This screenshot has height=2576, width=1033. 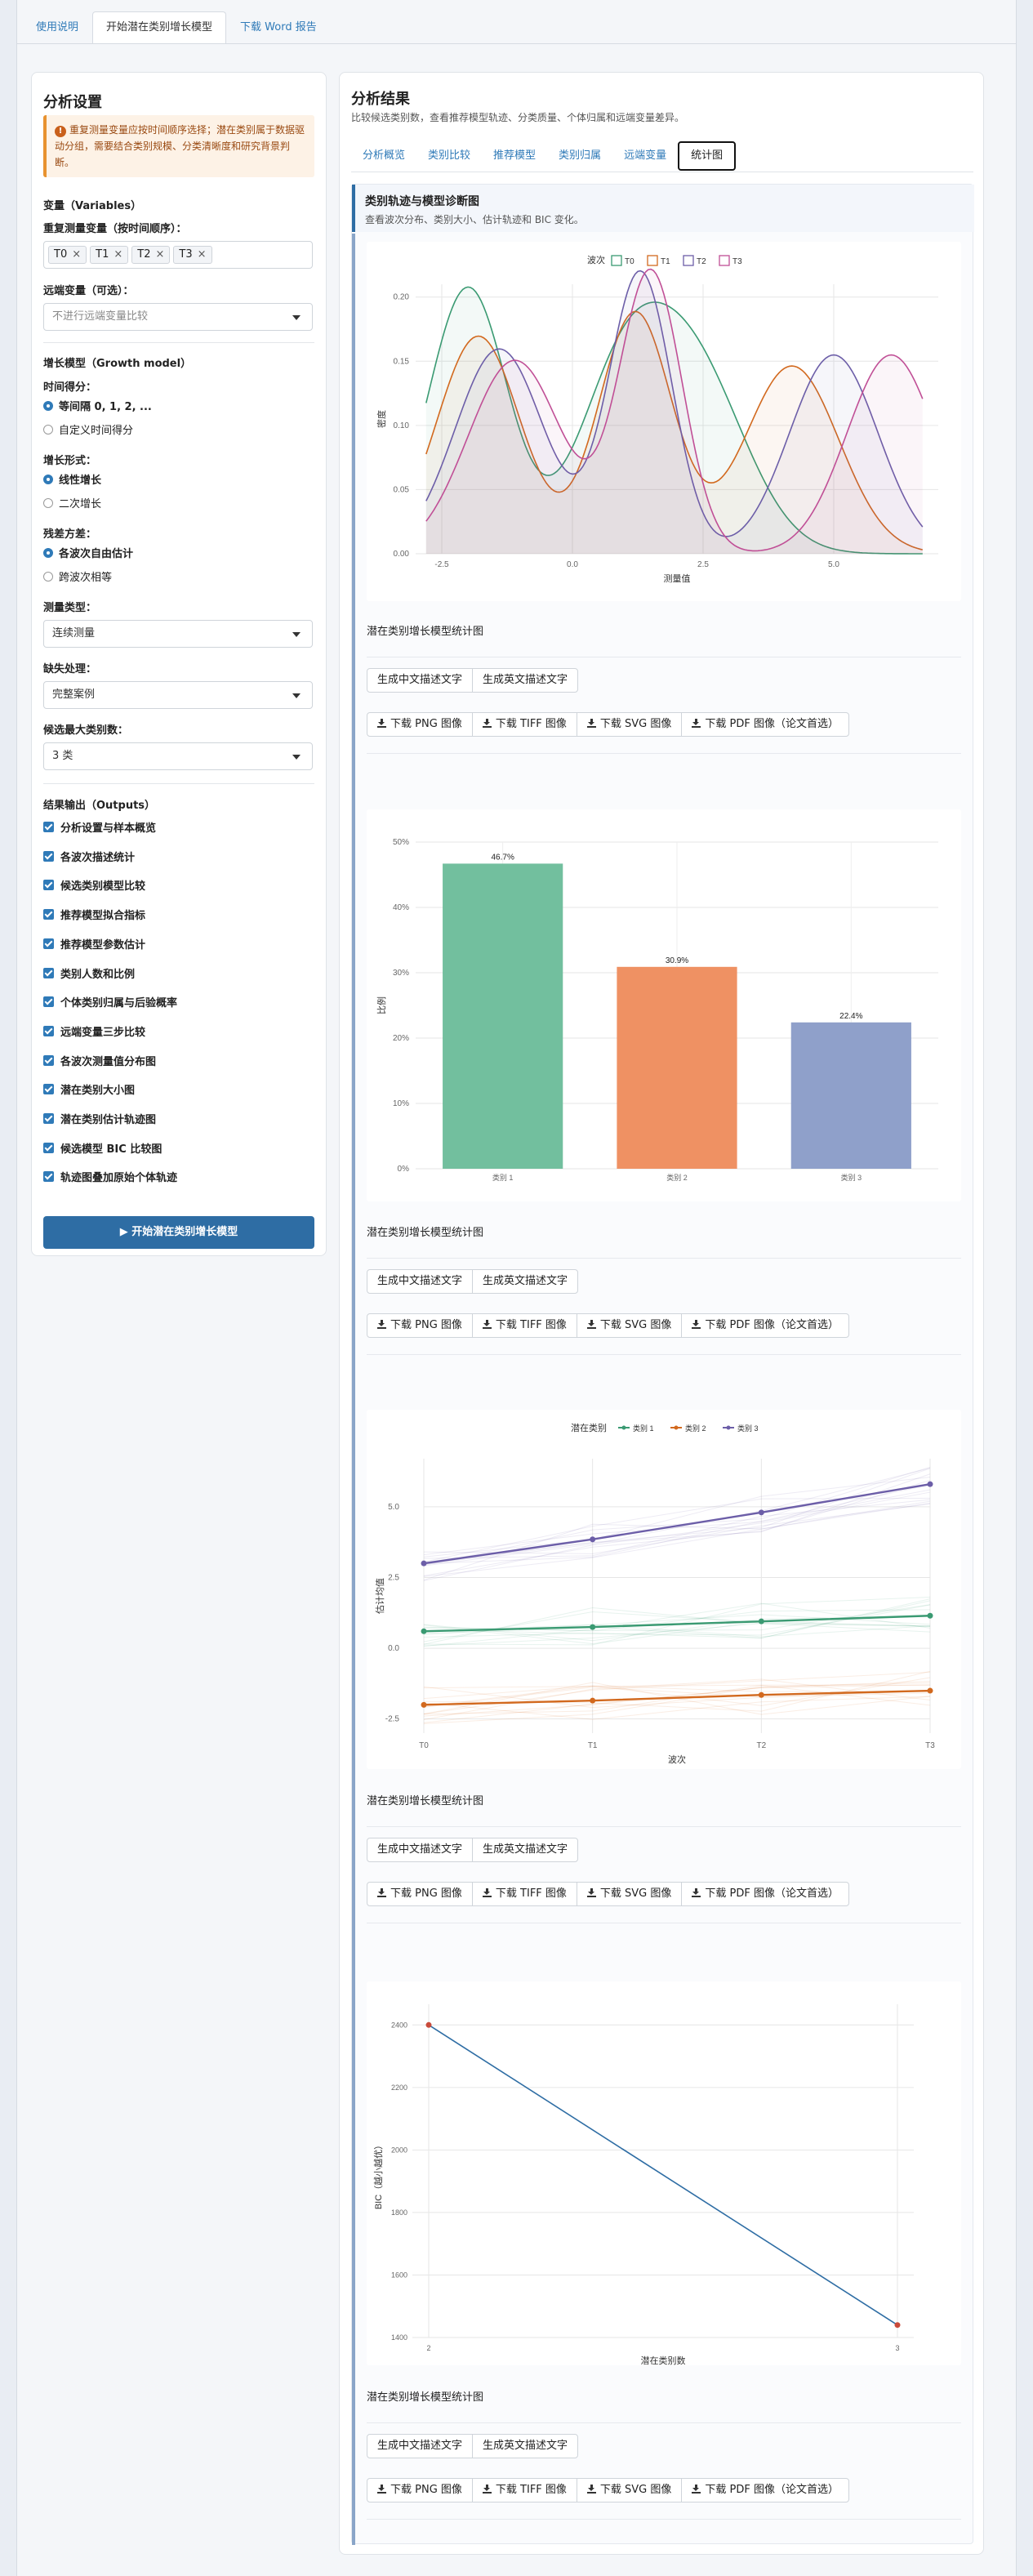 I want to click on tab-class-compare: 类别比较, so click(x=449, y=155).